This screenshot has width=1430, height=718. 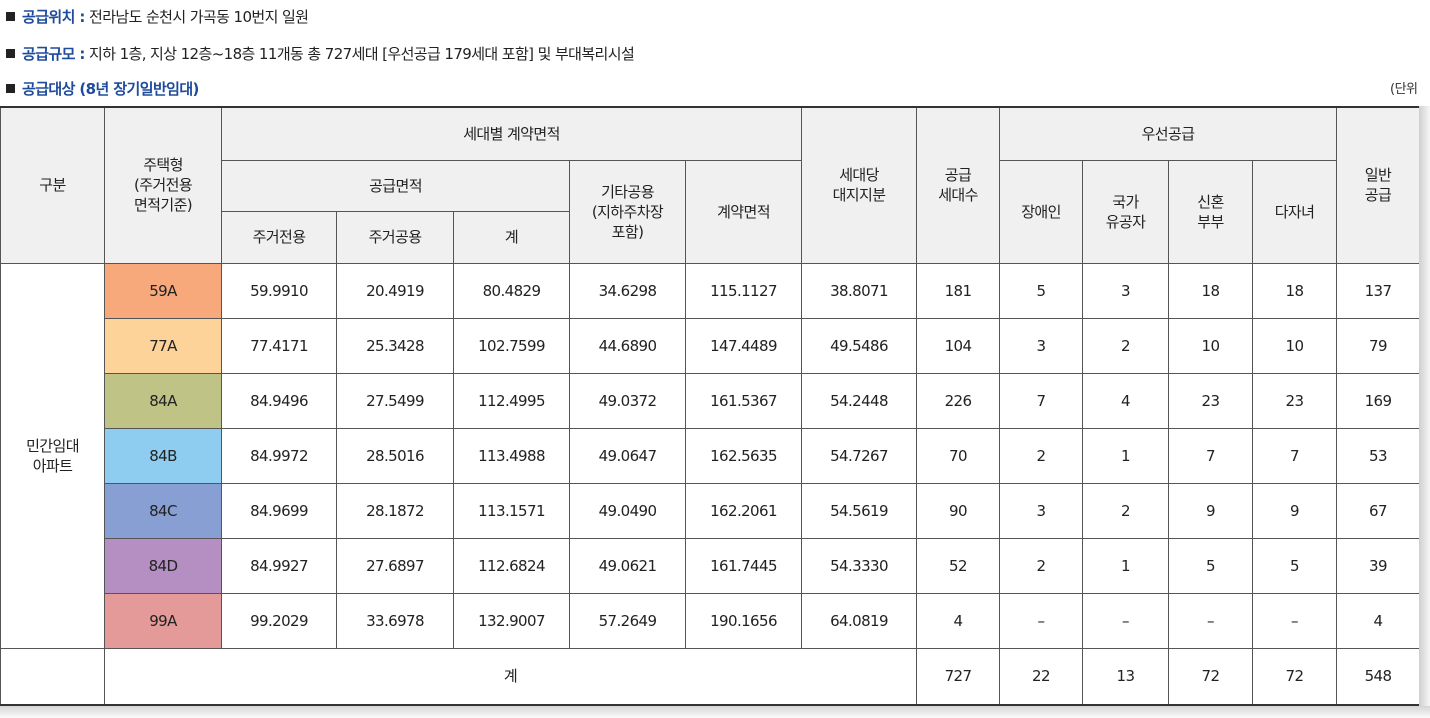 I want to click on cell-general-supply: 79, so click(x=1378, y=345).